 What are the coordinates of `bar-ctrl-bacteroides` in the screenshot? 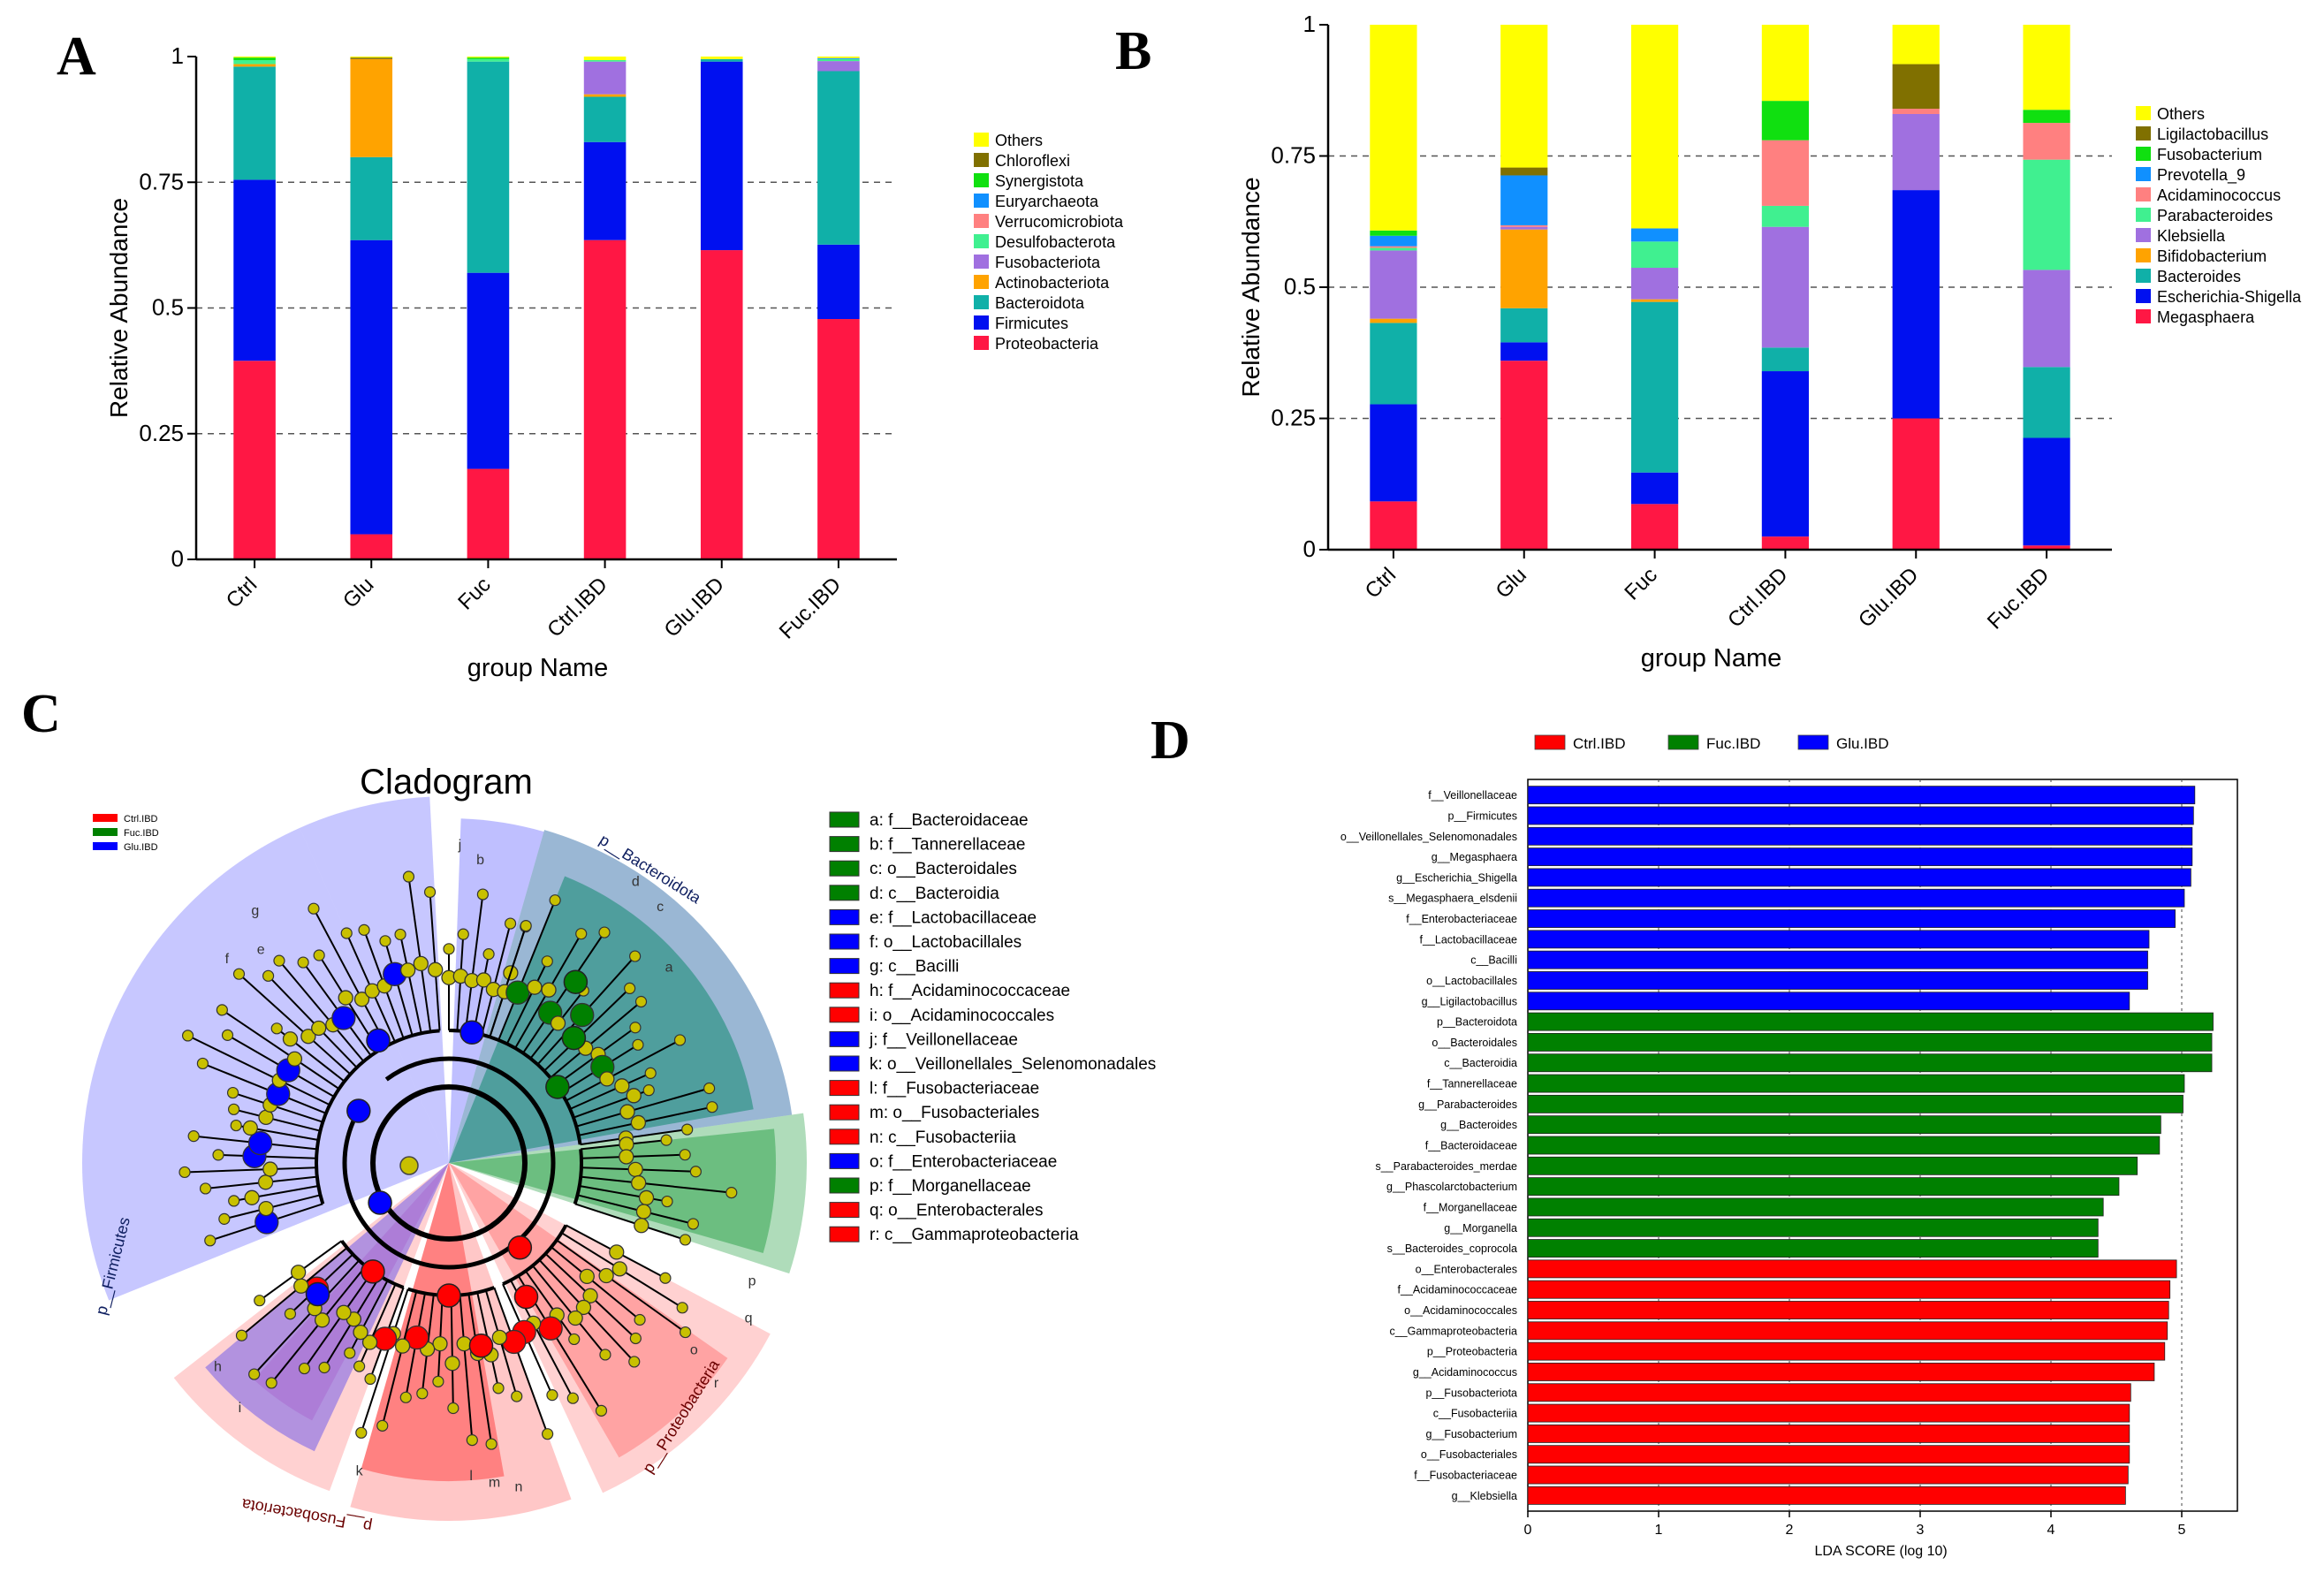 It's located at (1393, 364).